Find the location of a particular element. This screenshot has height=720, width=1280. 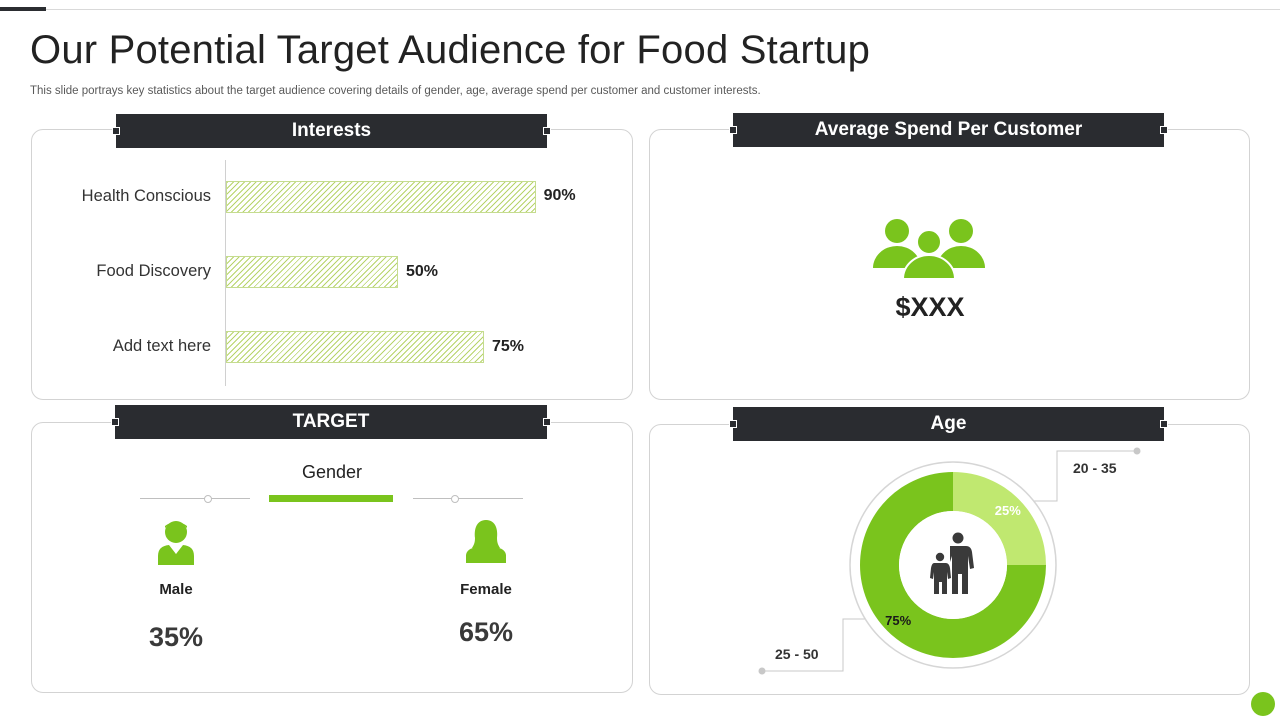

interests-header-label: Interests is located at coordinates (331, 130).